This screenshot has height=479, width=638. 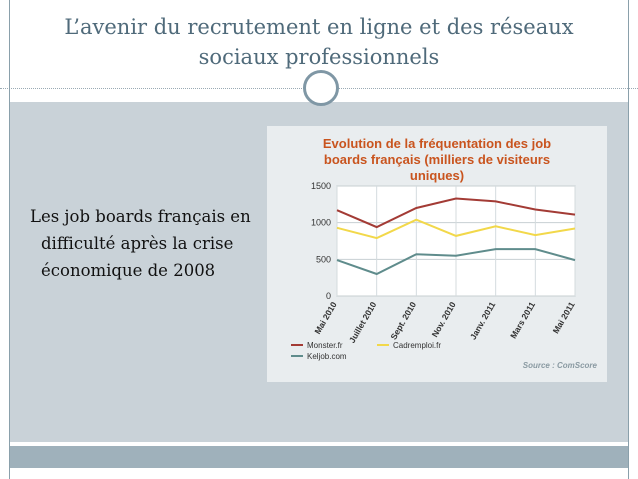 I want to click on legend-label: Monster.fr, so click(x=325, y=345).